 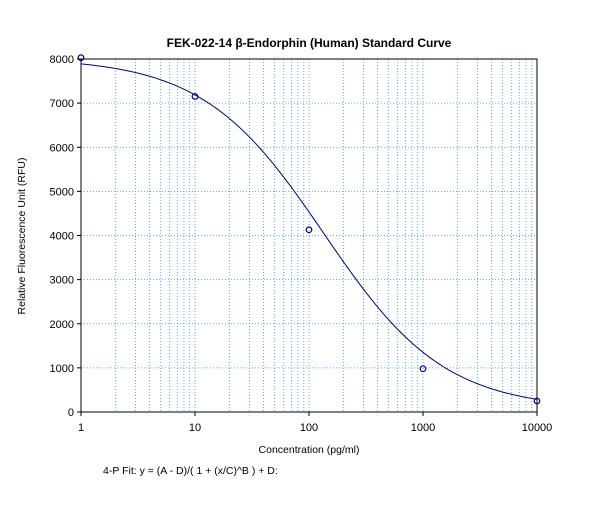 I want to click on y-tick-label: 7000, so click(x=62, y=104).